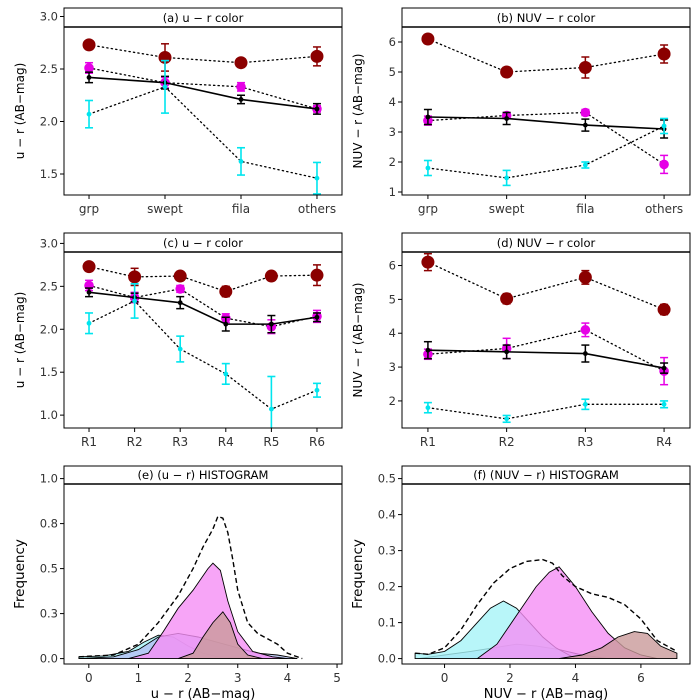 This screenshot has height=700, width=700. I want to click on y-tick-label: 0.3, so click(387, 551).